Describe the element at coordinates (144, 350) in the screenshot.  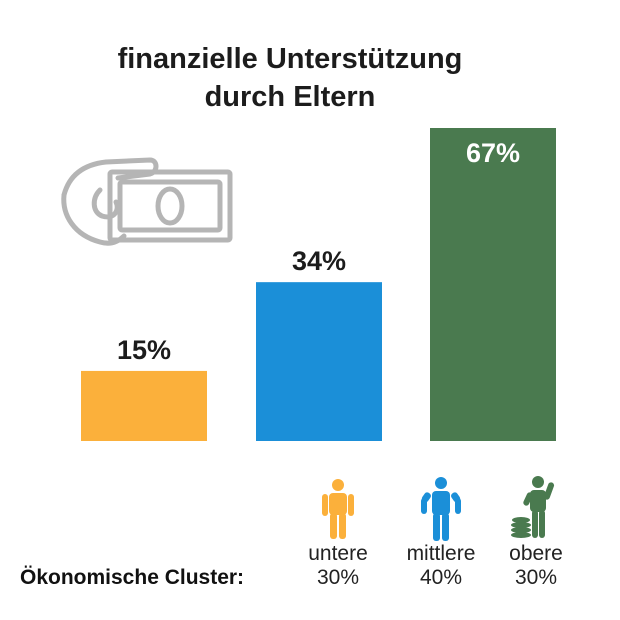
I see `bar-value-label-untere: 15%` at that location.